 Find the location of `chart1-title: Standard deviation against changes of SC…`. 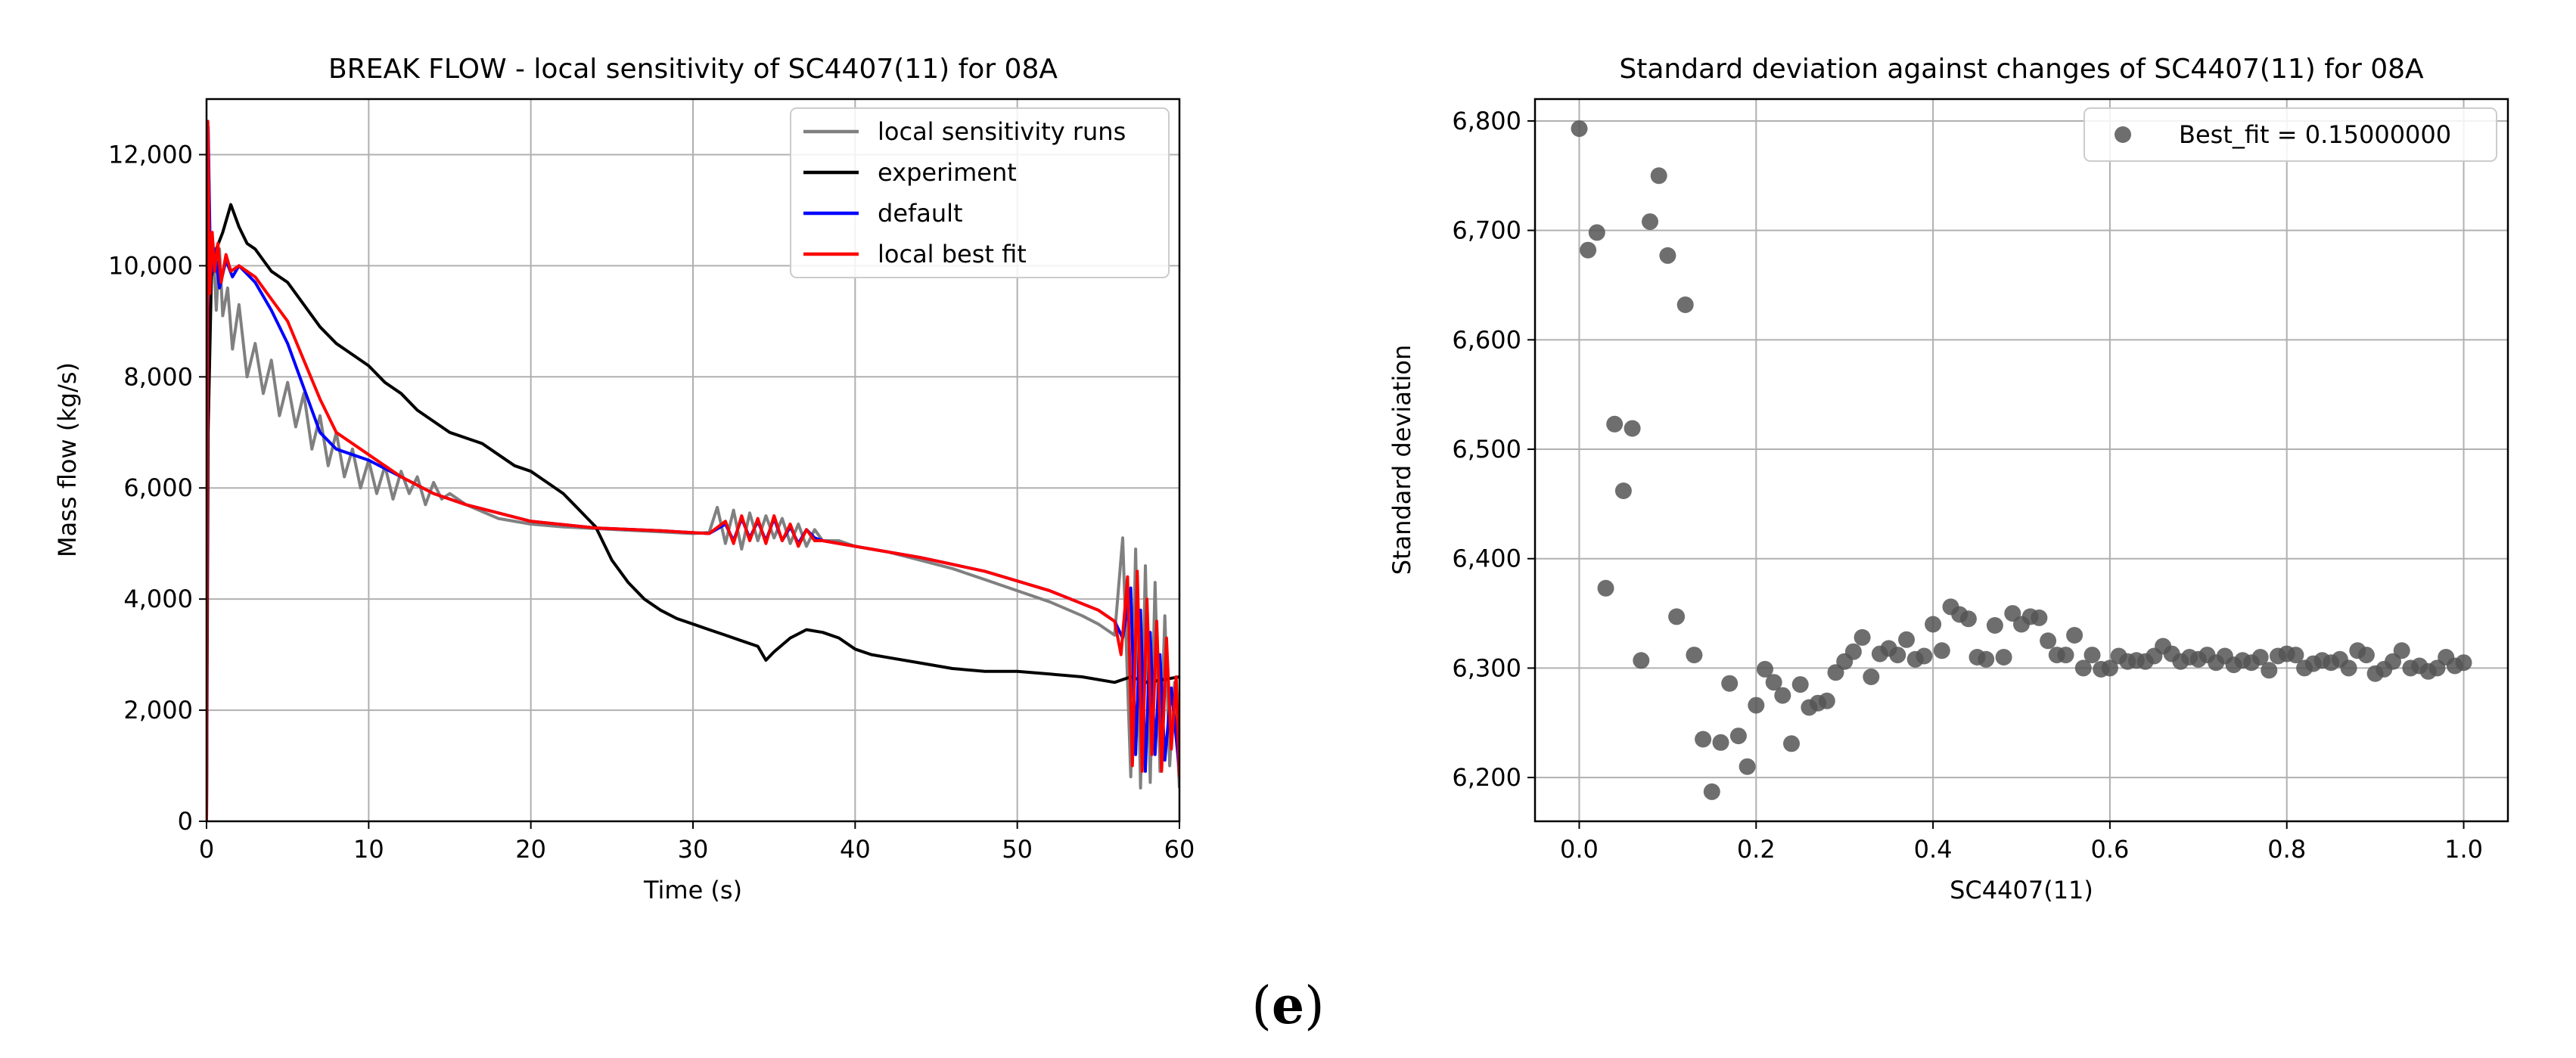

chart1-title: Standard deviation against changes of SC… is located at coordinates (2021, 70).